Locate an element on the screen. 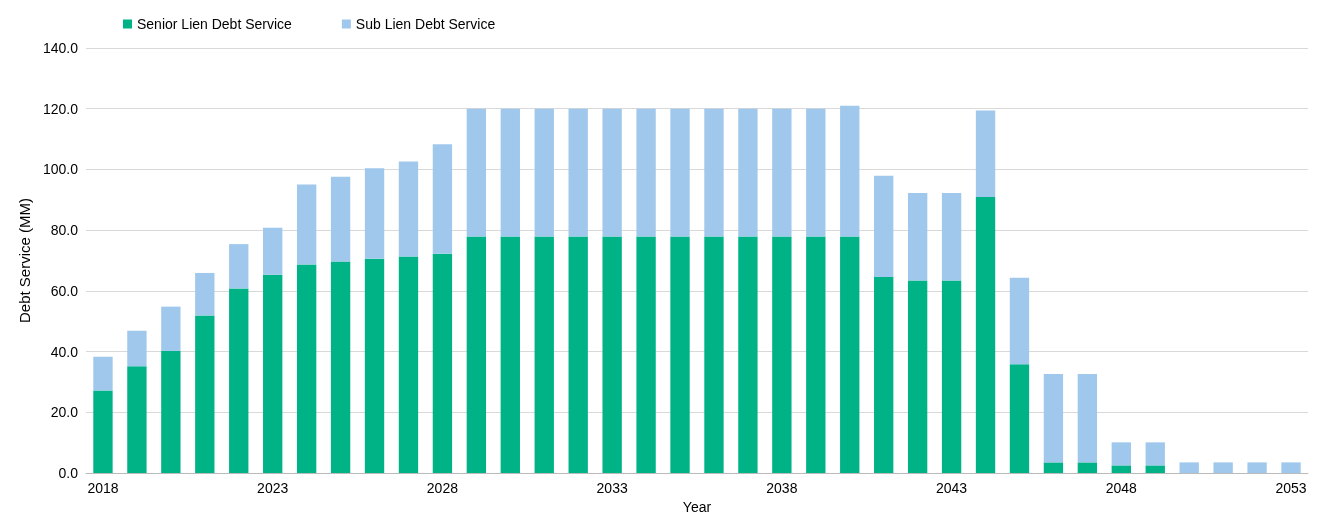 The height and width of the screenshot is (527, 1330). y-axis-title: Debt Service (MM) is located at coordinates (25, 260).